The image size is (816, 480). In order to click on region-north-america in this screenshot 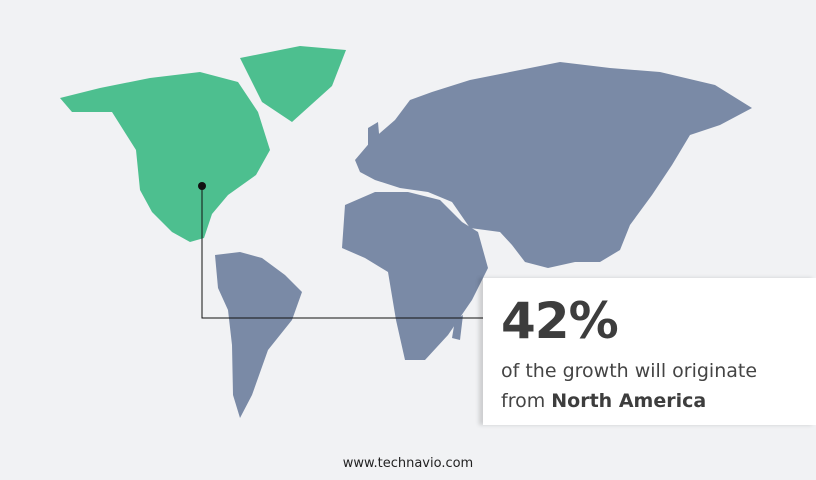, I will do `click(203, 144)`.